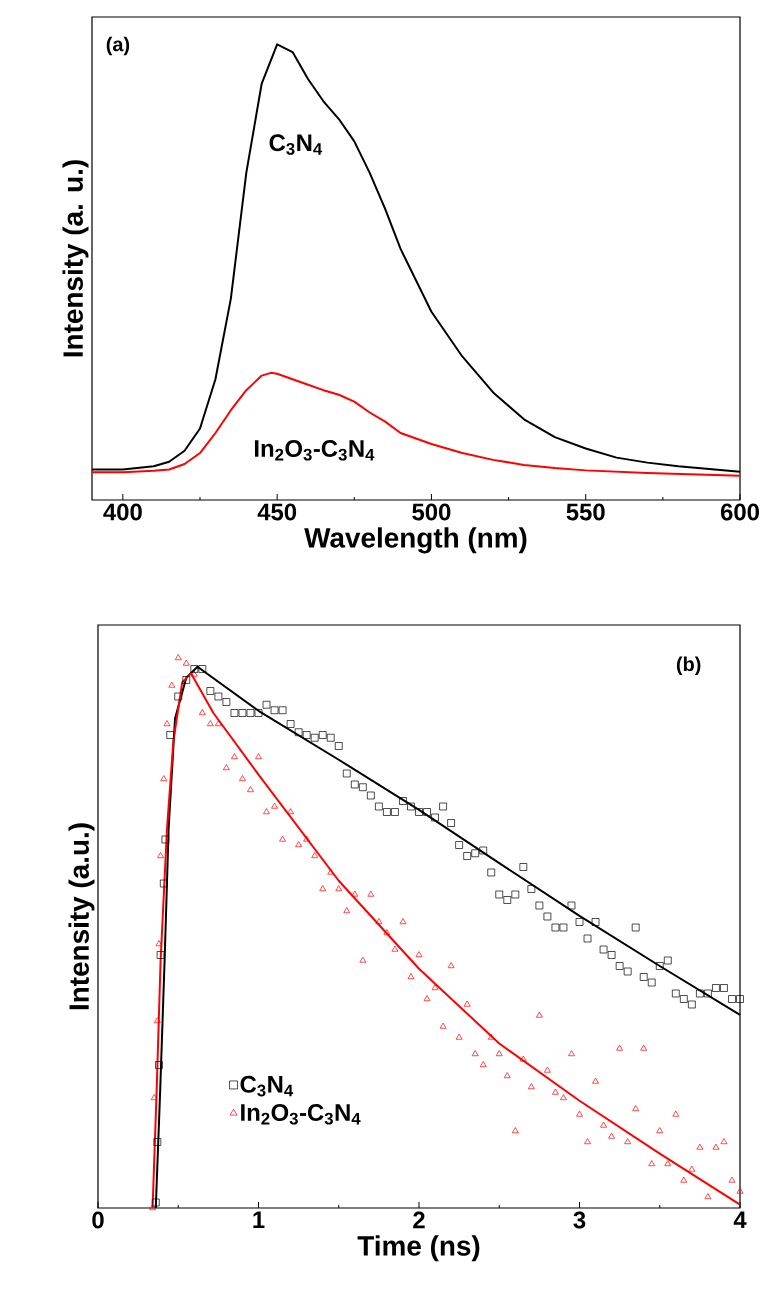 Image resolution: width=774 pixels, height=1295 pixels. I want to click on annotation: (b), so click(688, 666).